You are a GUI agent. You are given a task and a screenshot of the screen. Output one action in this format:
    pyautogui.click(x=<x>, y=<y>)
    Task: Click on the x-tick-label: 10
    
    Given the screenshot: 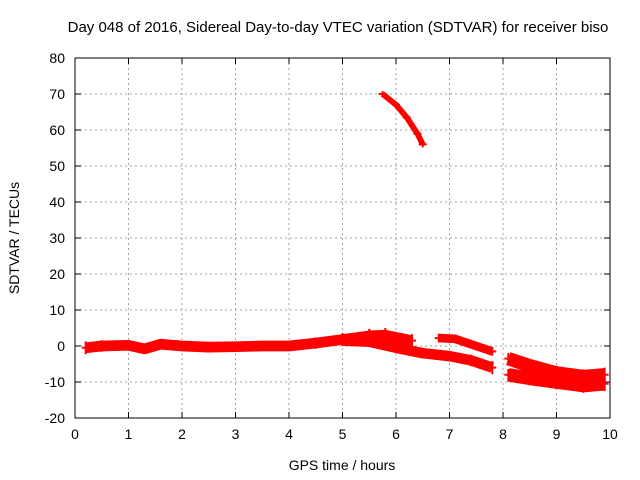 What is the action you would take?
    pyautogui.click(x=610, y=434)
    